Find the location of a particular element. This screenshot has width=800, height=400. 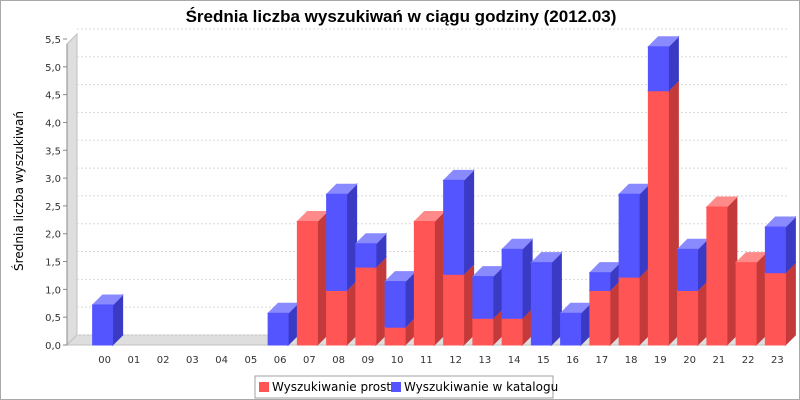

bar-00-catalog is located at coordinates (107, 320).